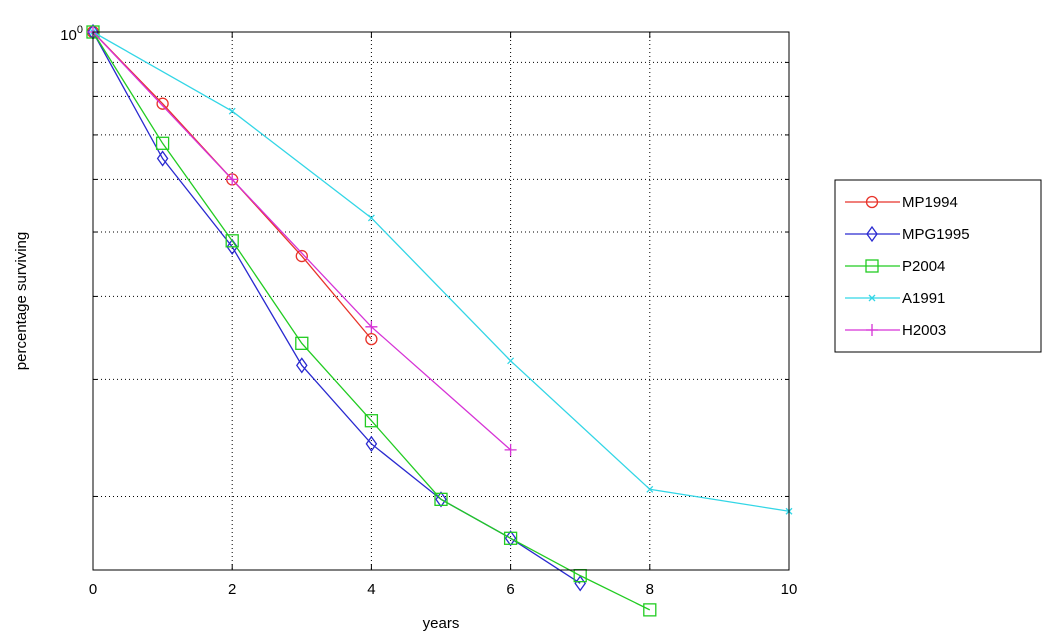 The height and width of the screenshot is (637, 1064). What do you see at coordinates (923, 298) in the screenshot?
I see `legend-label: A1991` at bounding box center [923, 298].